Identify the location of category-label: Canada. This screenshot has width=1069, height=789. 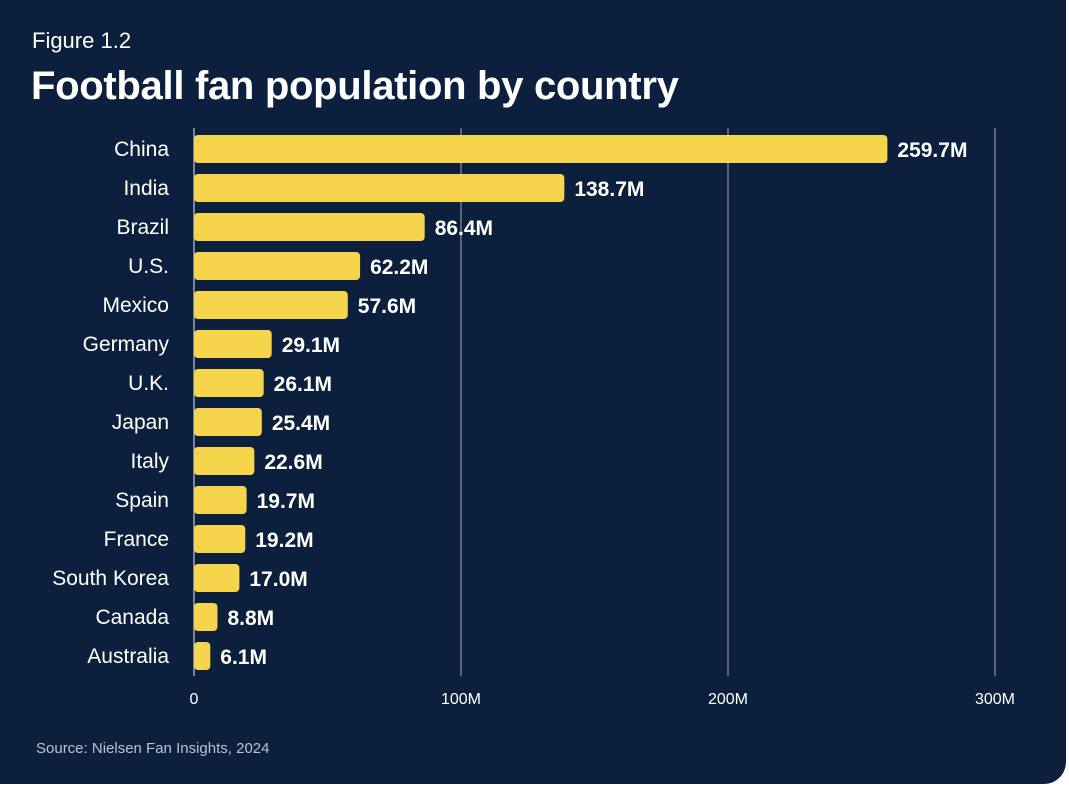
(132, 617).